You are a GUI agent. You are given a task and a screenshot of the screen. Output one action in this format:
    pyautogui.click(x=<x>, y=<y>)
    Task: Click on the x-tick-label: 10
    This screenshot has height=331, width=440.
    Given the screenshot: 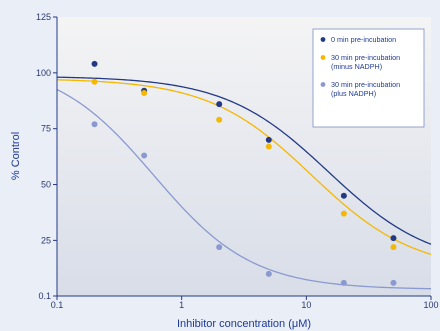 What is the action you would take?
    pyautogui.click(x=306, y=305)
    